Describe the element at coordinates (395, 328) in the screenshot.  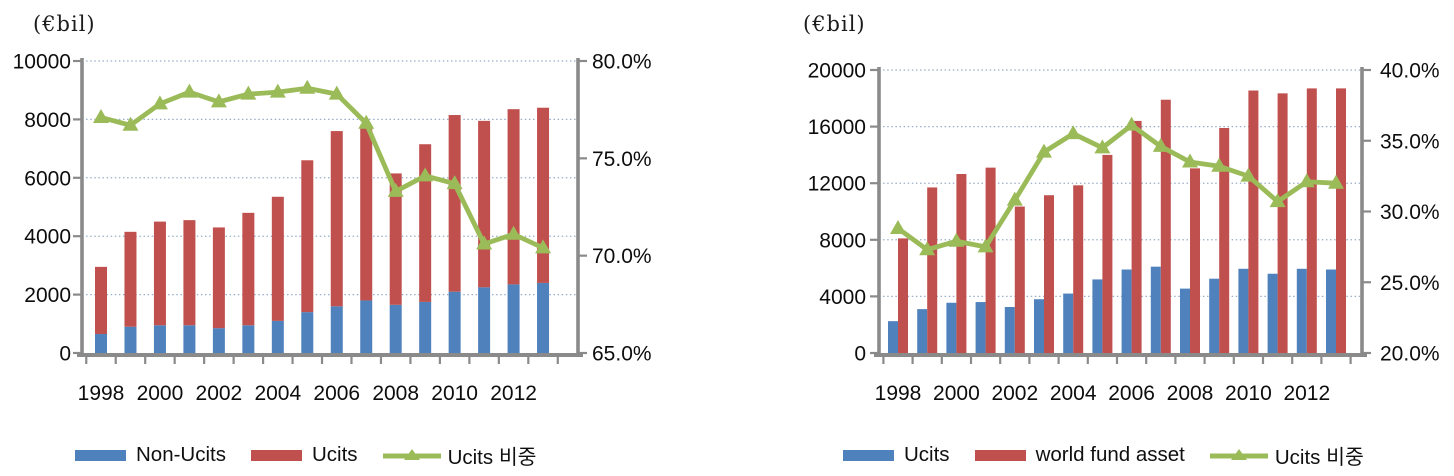
I see `bar-2008-Non-Ucits` at that location.